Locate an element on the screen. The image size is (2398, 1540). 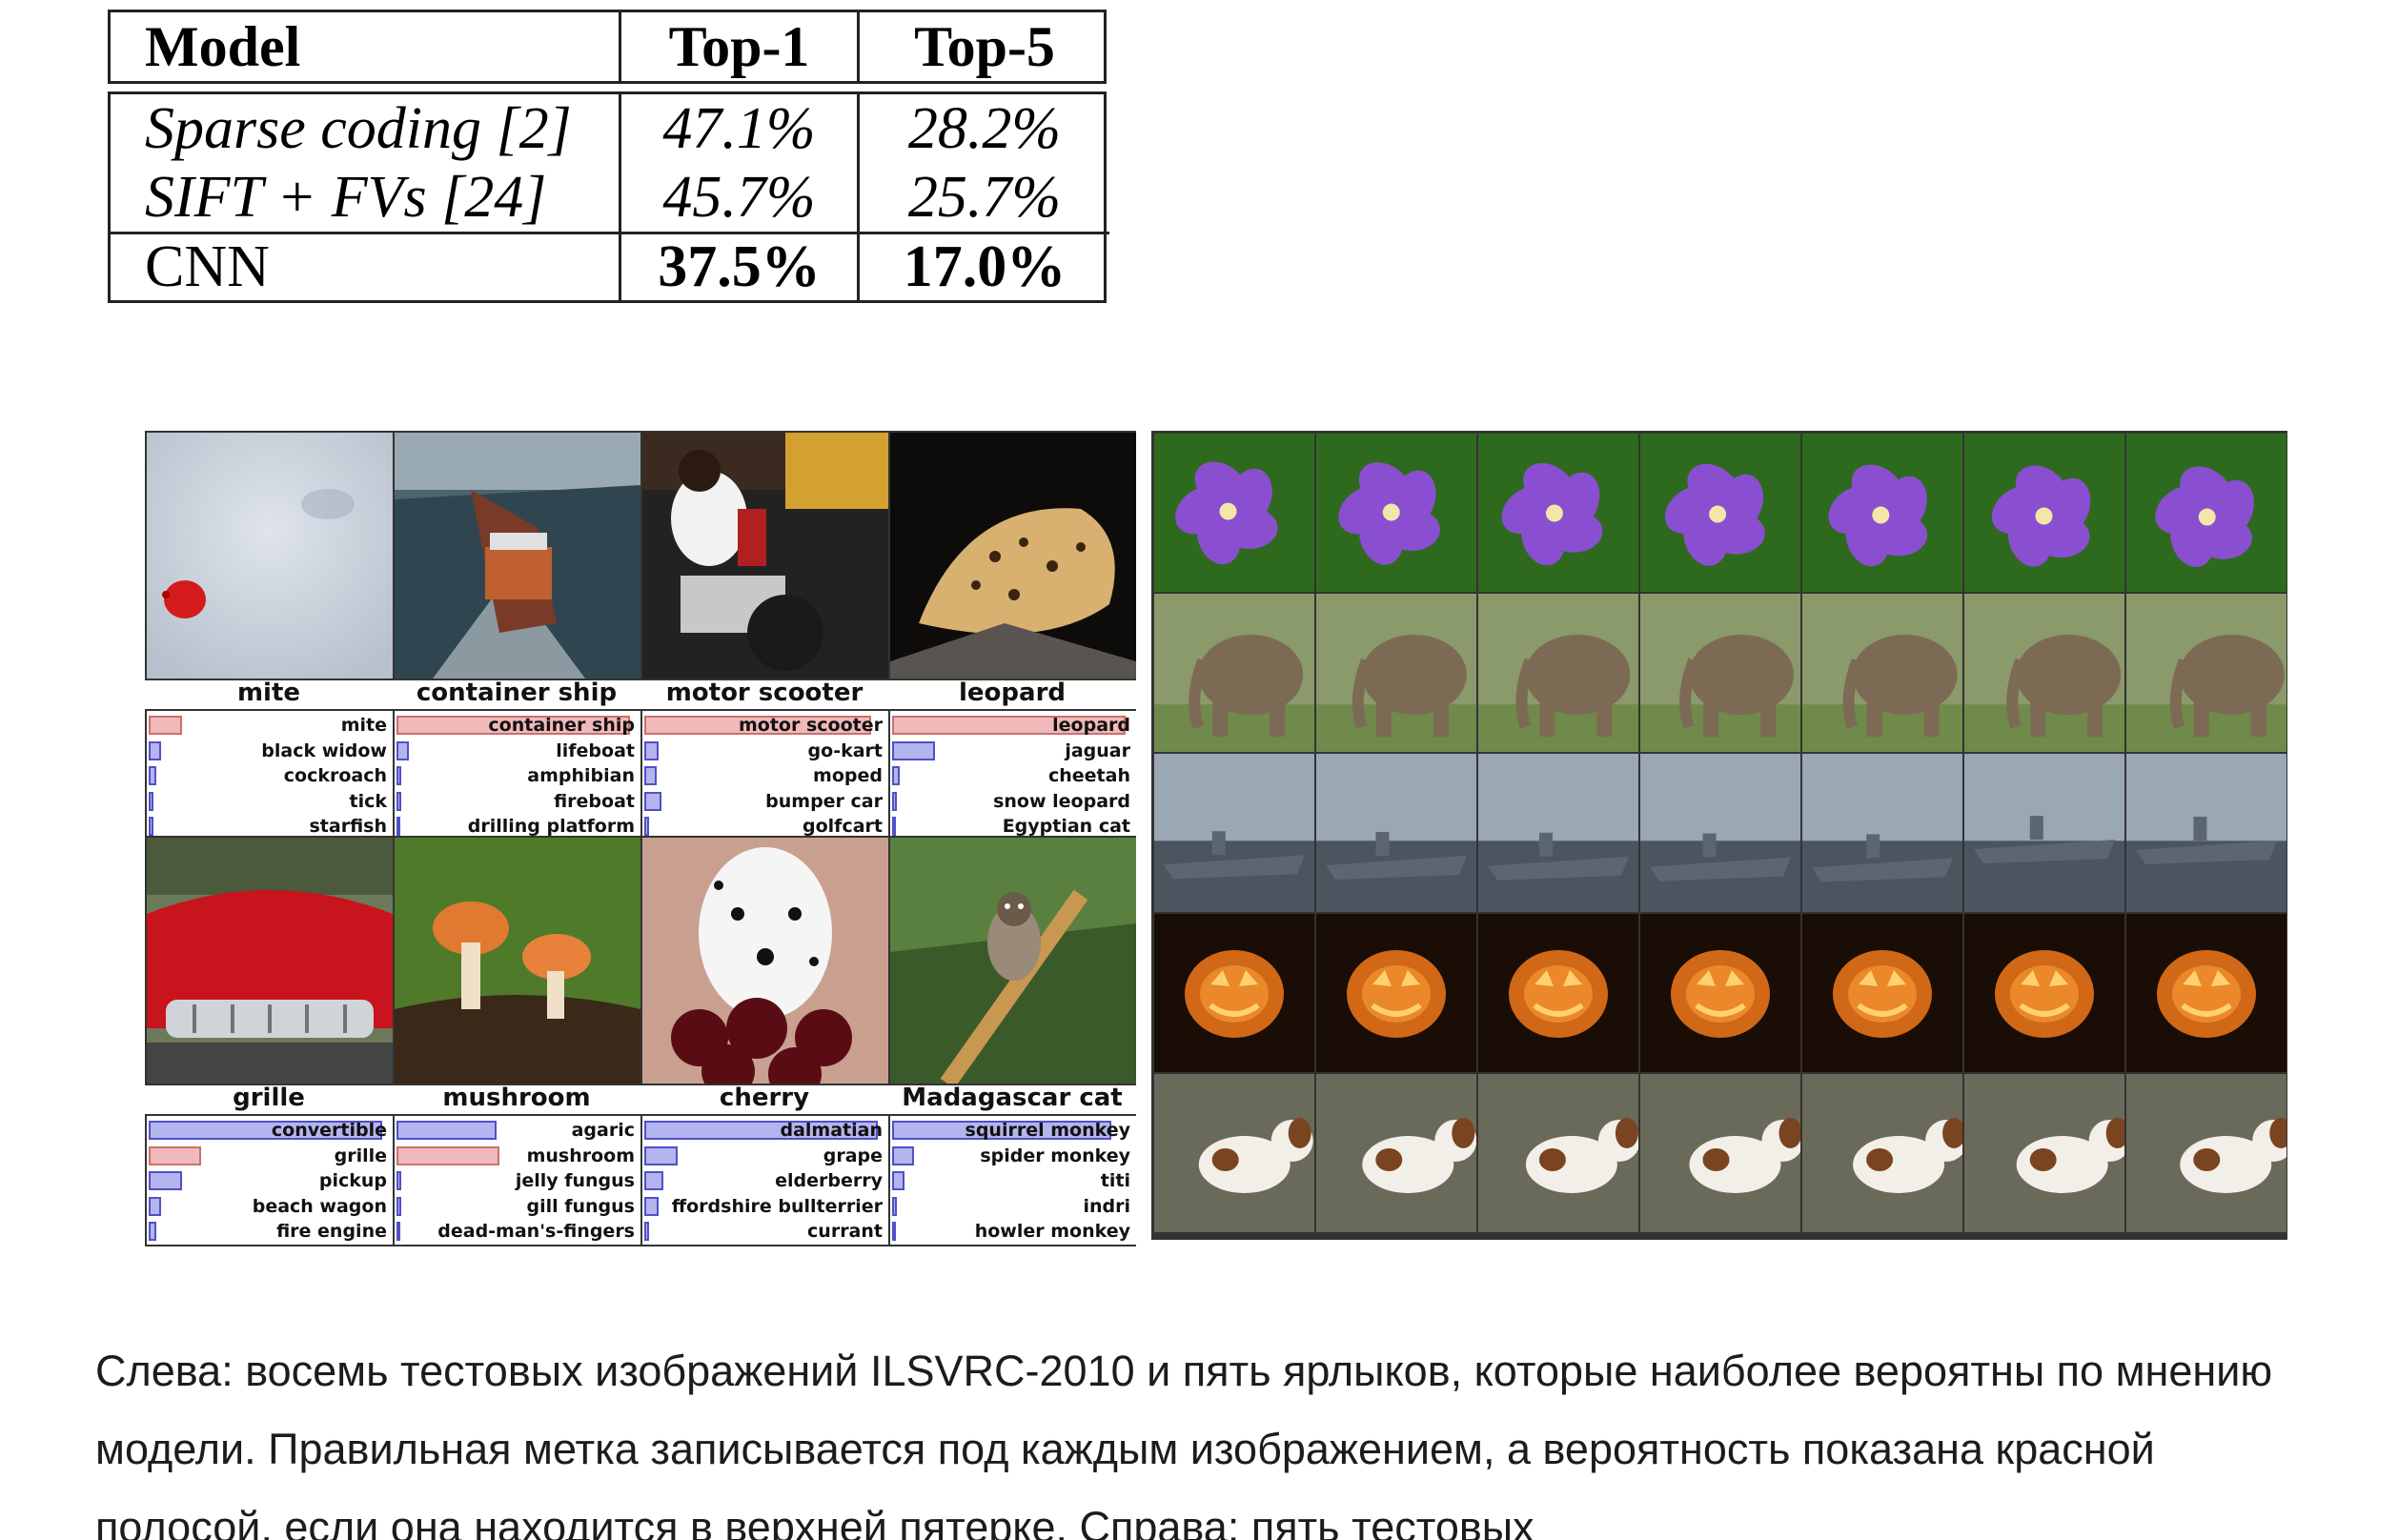
prediction-label: jaguar is located at coordinates (1097, 750).